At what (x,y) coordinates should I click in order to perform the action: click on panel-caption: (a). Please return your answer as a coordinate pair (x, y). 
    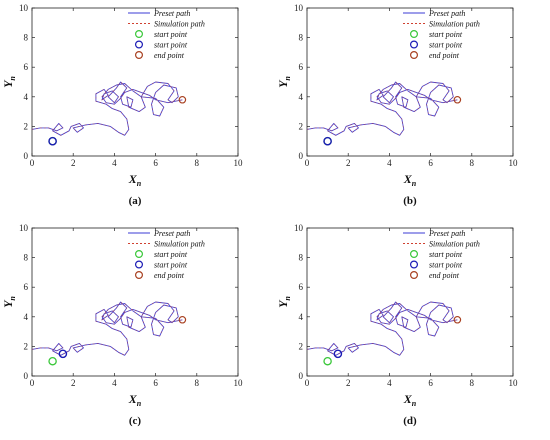
    Looking at the image, I should click on (135, 201).